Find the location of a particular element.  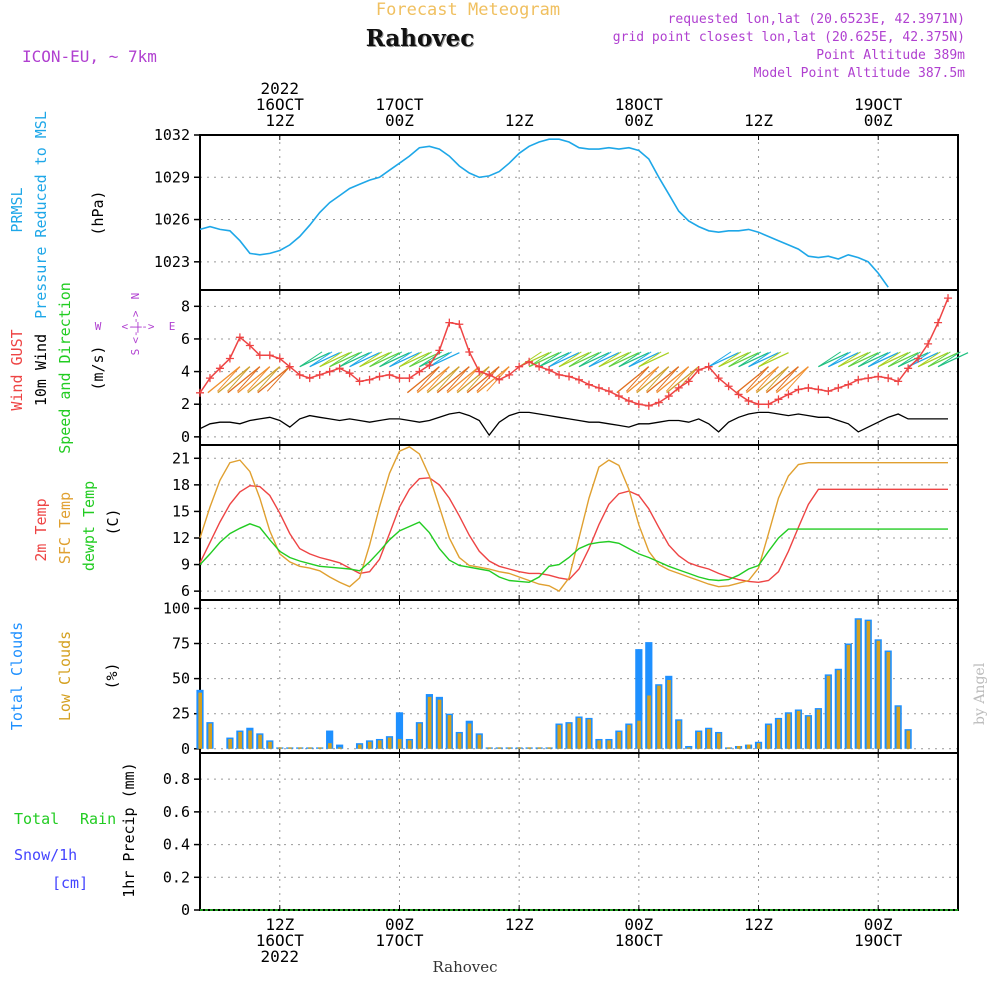

pressure-label-1: PRMSL is located at coordinates (17, 209).